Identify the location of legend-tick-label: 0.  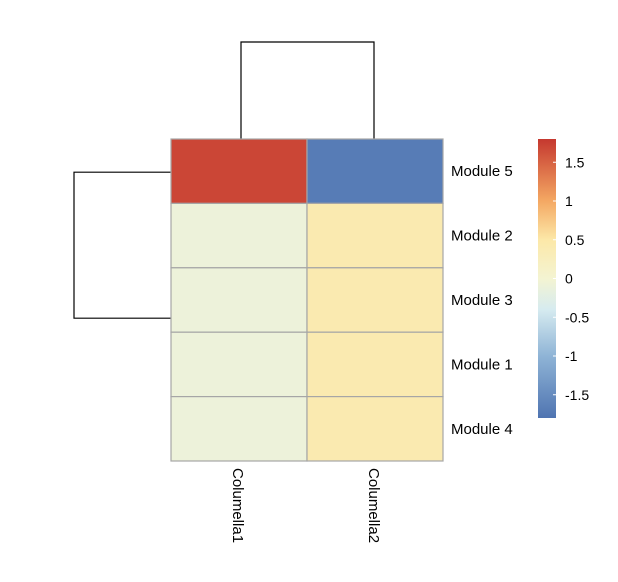
(569, 279).